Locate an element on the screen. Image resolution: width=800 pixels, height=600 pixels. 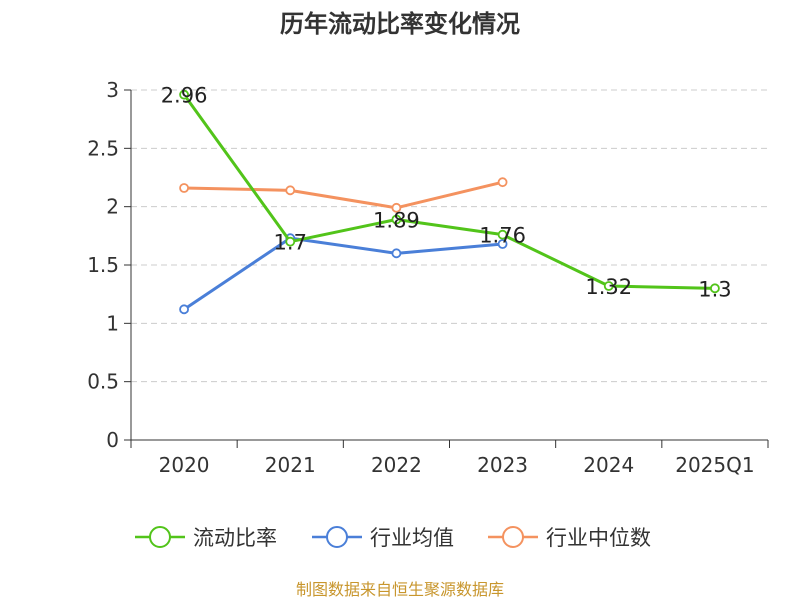
legend-label: 行业均值 is located at coordinates (412, 538).